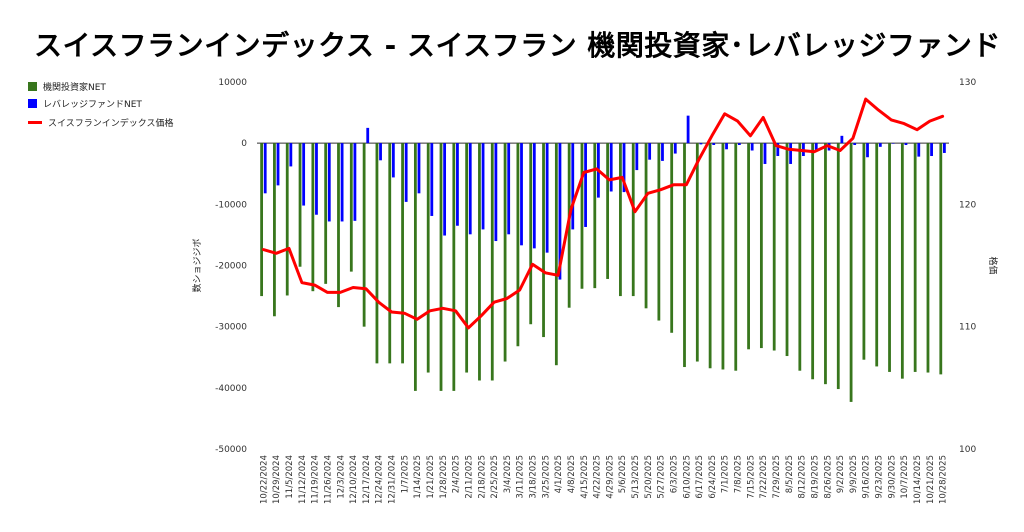 Image resolution: width=1024 pixels, height=532 pixels. What do you see at coordinates (559, 474) in the screenshot?
I see `x-tick-label: 4/1/2025` at bounding box center [559, 474].